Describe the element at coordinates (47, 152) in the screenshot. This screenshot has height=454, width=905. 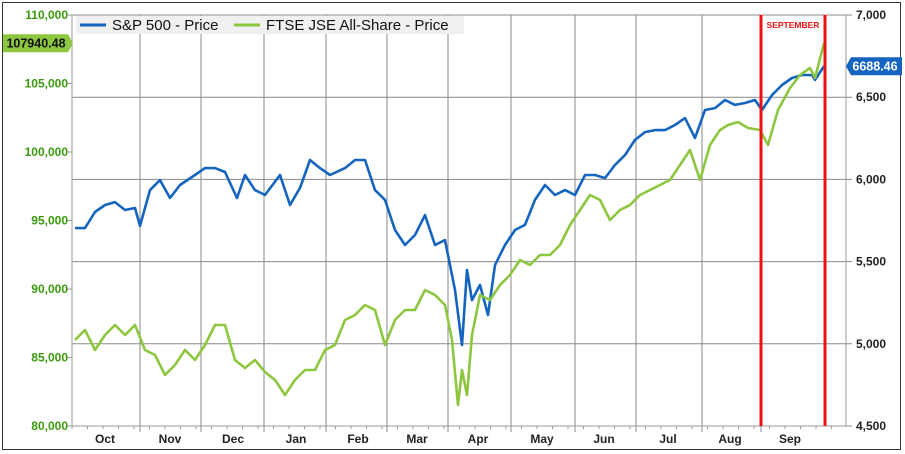
I see `left-tick-label: 100,000` at that location.